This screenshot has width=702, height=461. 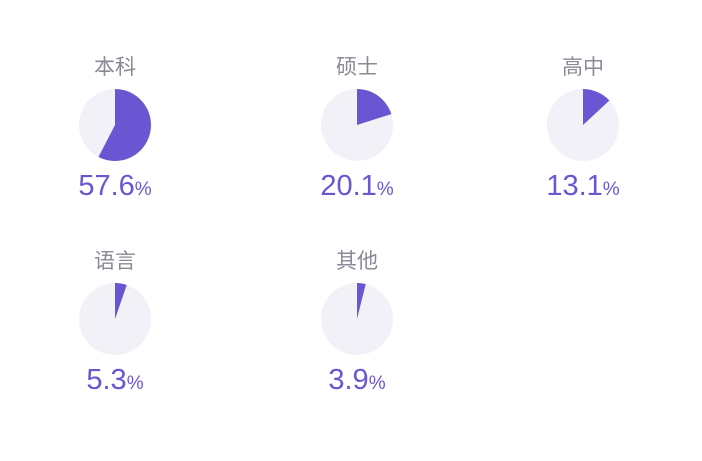 I want to click on stat-value: 57.6, so click(x=106, y=186).